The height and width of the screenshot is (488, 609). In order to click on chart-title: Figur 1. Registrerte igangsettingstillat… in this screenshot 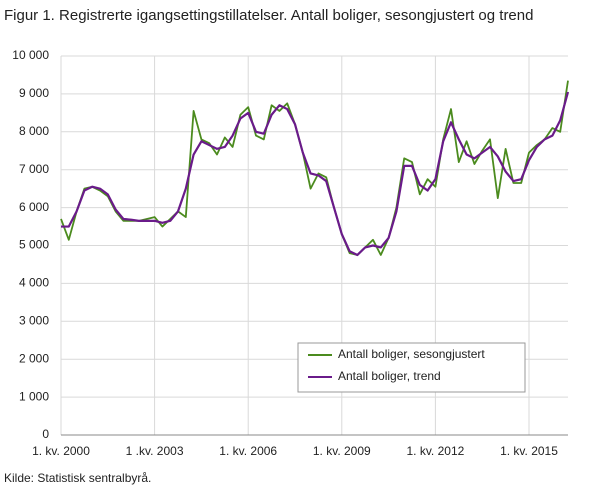, I will do `click(268, 15)`.